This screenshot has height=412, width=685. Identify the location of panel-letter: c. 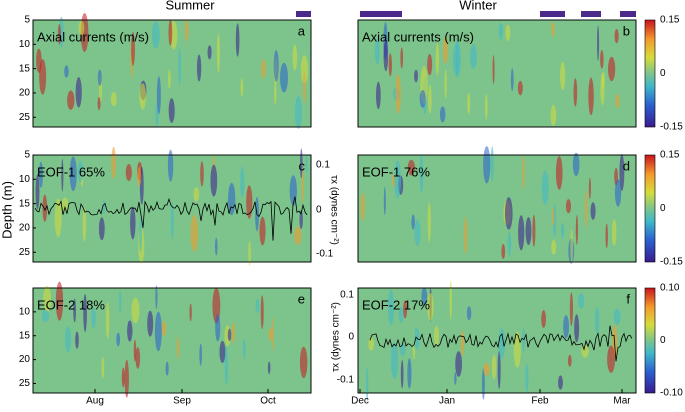
(302, 165).